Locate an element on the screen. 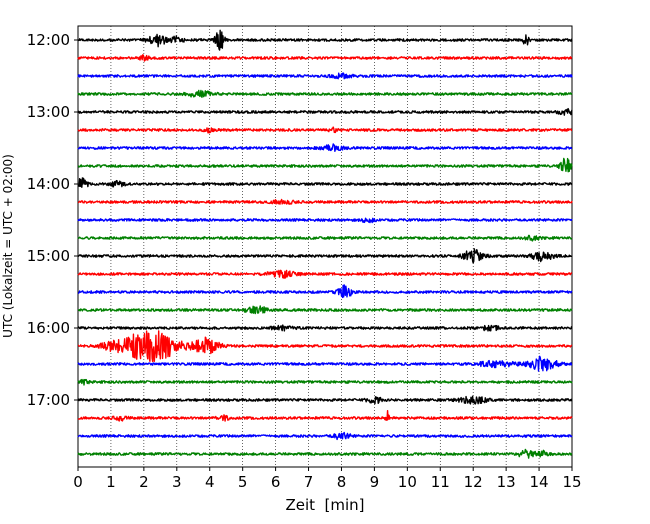  x-tick-label: 10 is located at coordinates (407, 482).